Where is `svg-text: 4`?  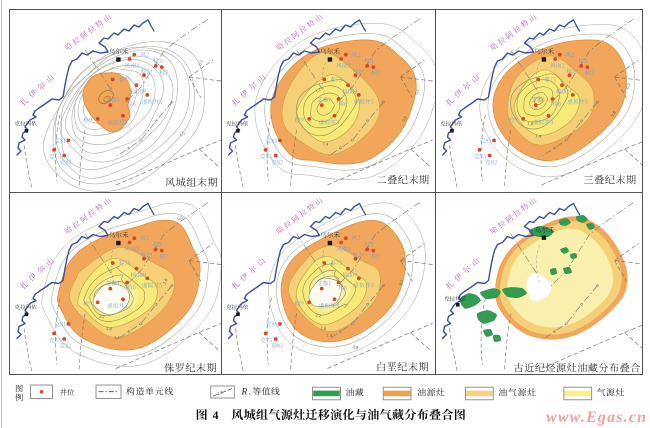
svg-text: 4 is located at coordinates (216, 415).